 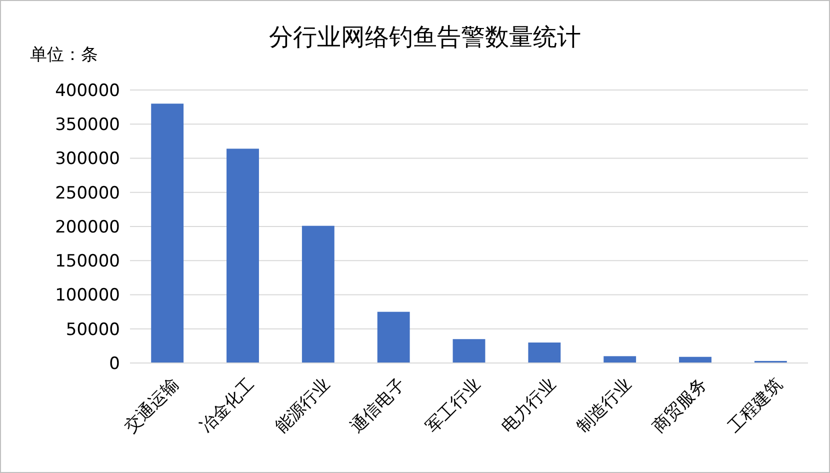 I want to click on x-tick-label: 商贸服务, so click(x=679, y=405).